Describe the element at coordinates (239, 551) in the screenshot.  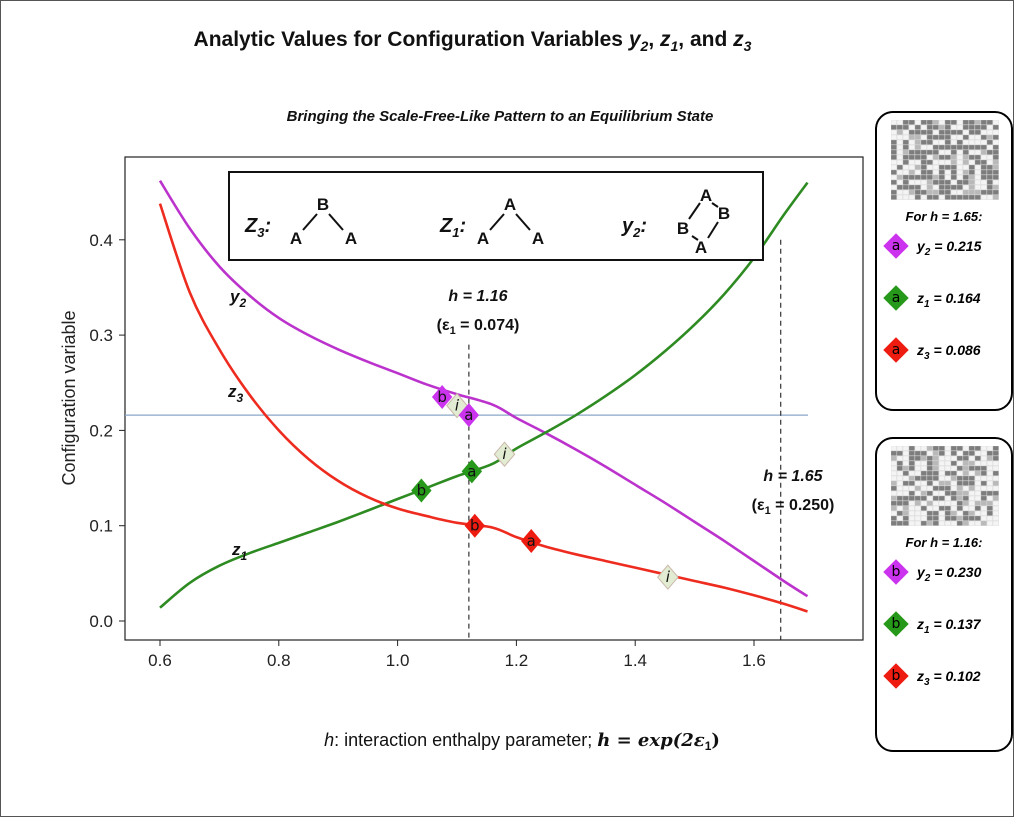
I see `series-label-z1: z1` at that location.